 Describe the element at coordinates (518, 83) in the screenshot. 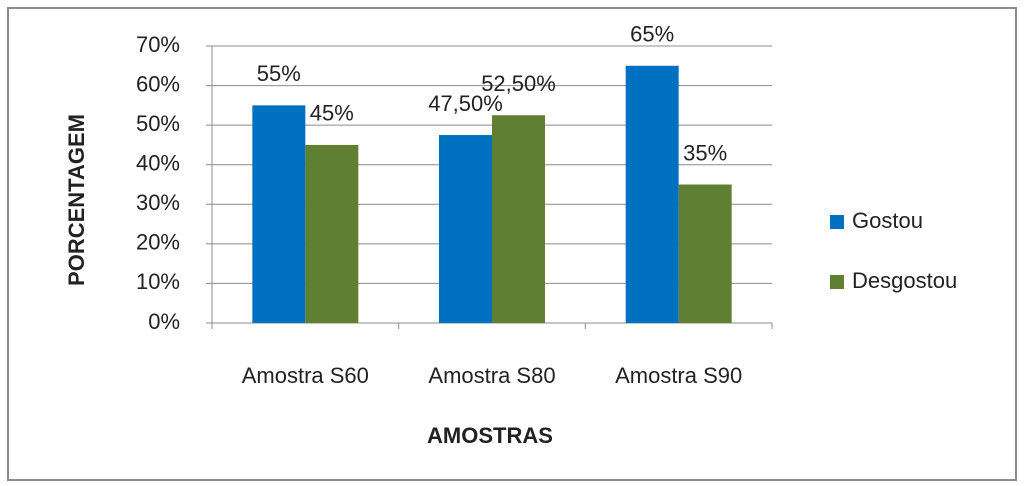

I see `value-label: 52,50%` at that location.